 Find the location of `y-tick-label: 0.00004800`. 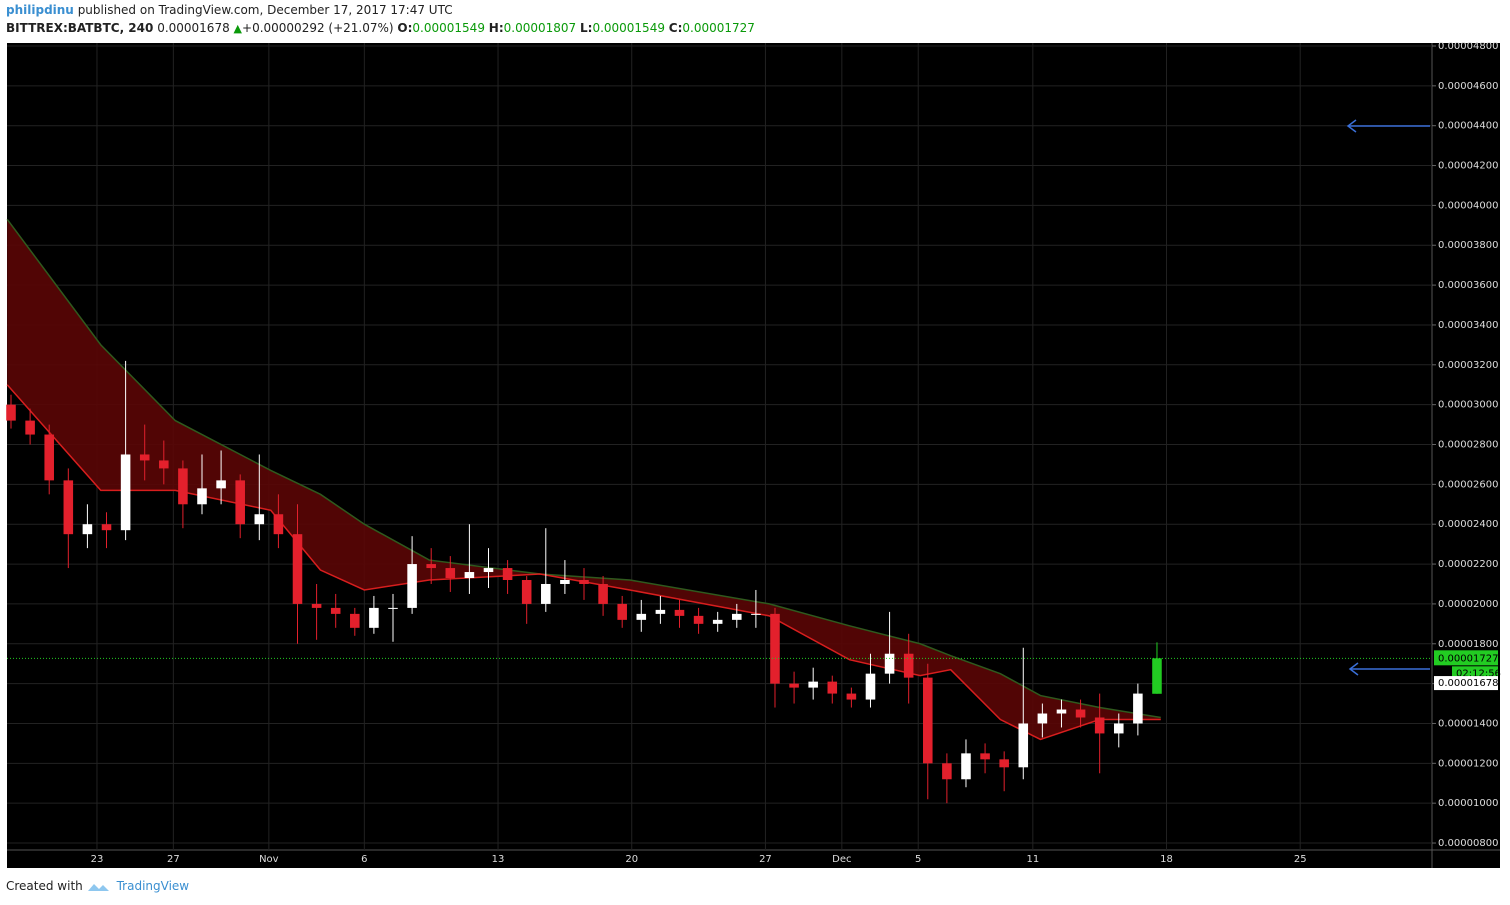

y-tick-label: 0.00004800 is located at coordinates (1468, 46).